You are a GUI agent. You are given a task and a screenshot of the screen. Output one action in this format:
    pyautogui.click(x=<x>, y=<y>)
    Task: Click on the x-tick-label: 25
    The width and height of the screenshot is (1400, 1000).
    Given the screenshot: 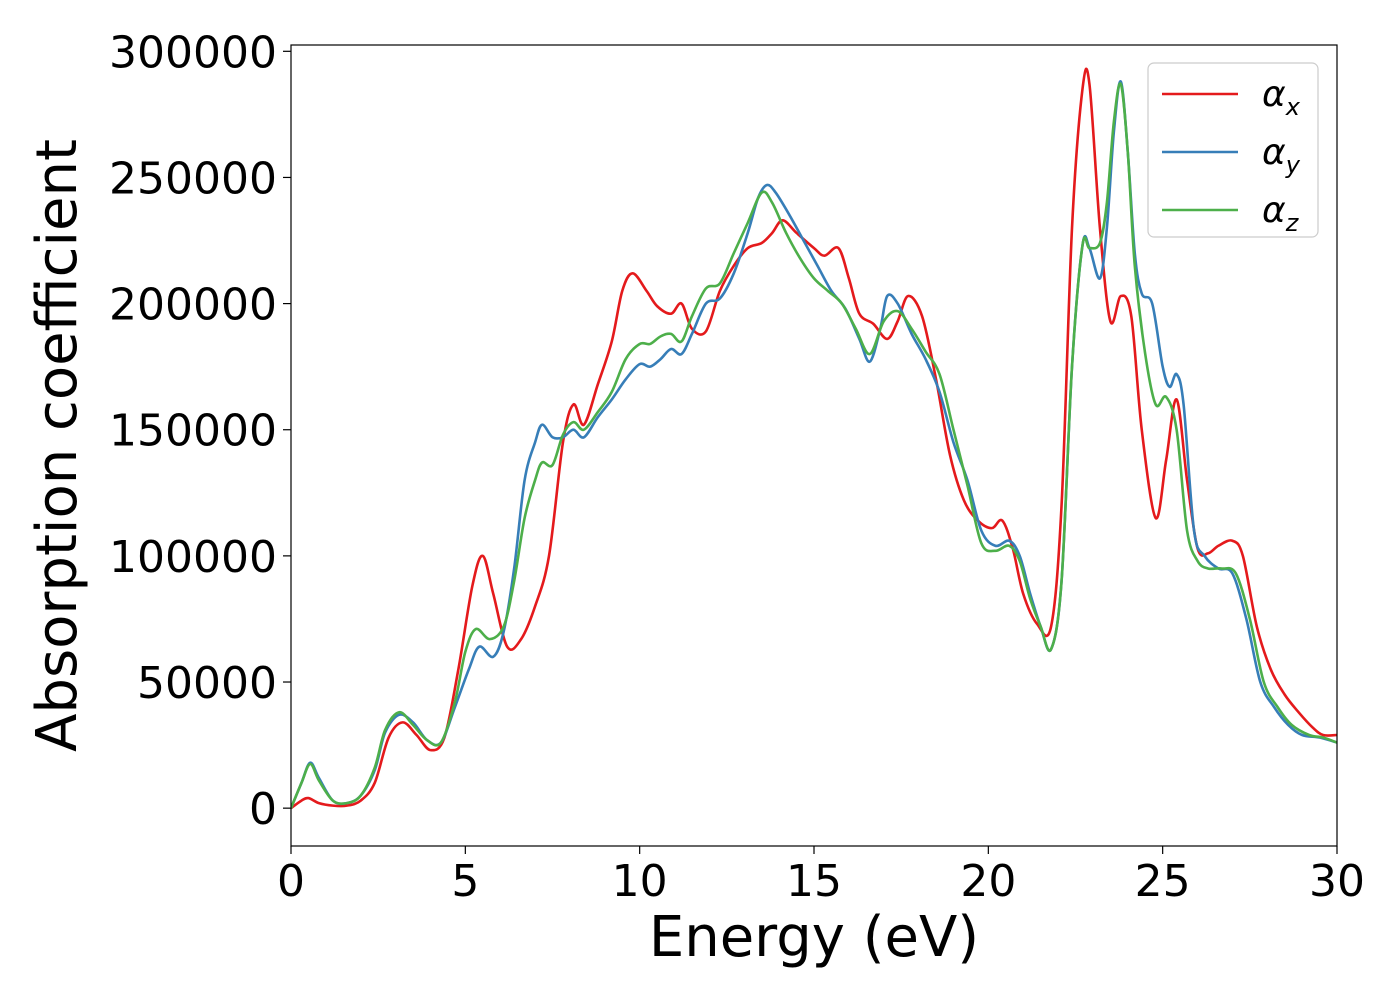 What is the action you would take?
    pyautogui.click(x=1163, y=881)
    